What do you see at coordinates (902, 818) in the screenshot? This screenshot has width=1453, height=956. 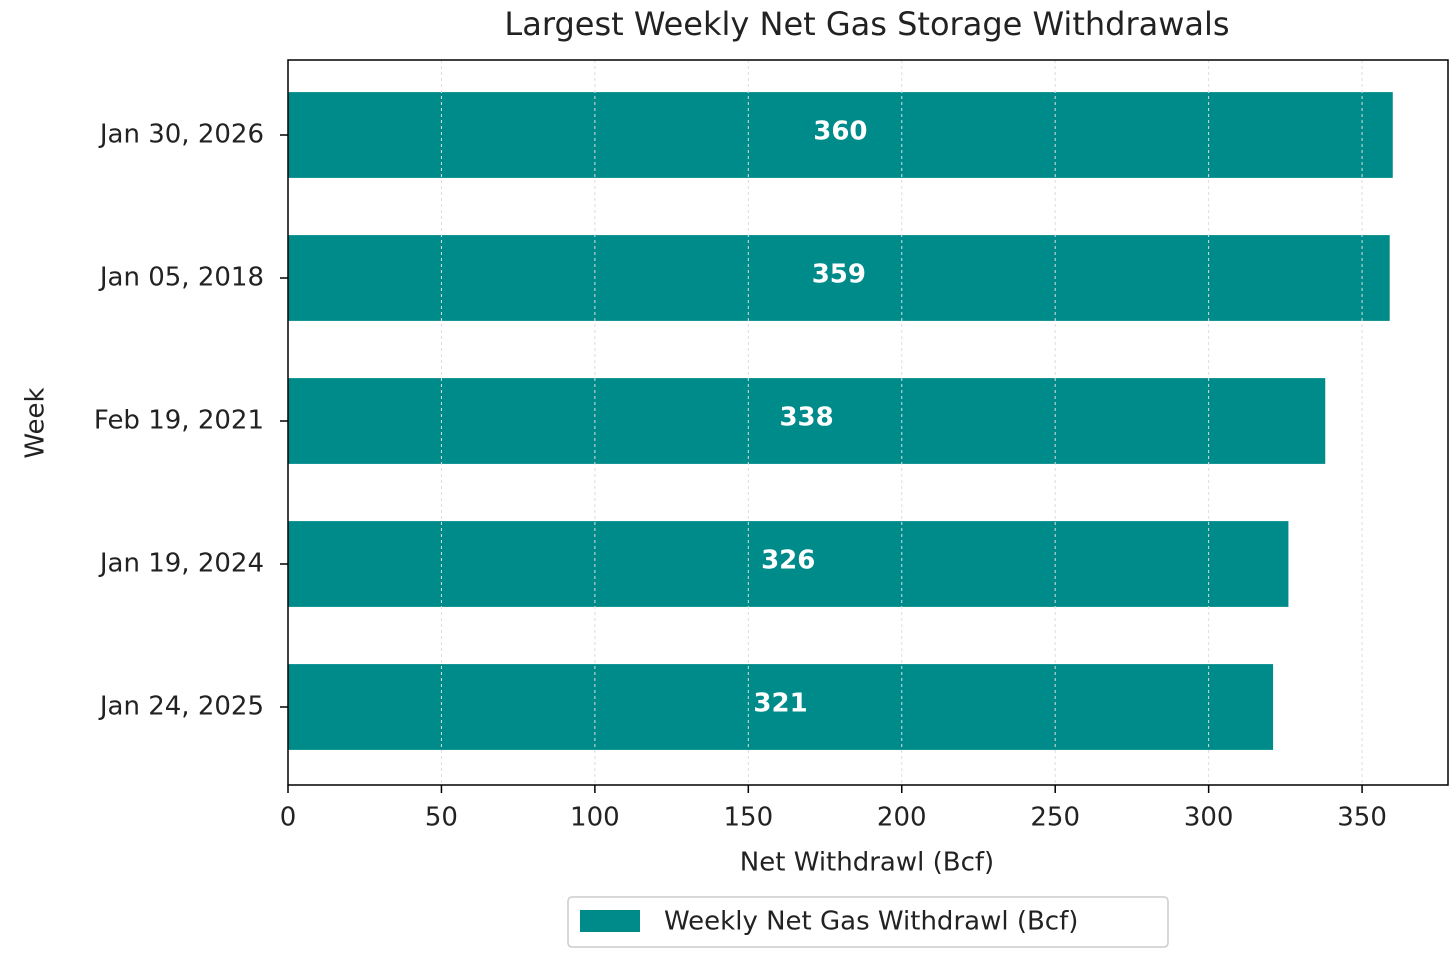 I see `x-tick-label: 200` at bounding box center [902, 818].